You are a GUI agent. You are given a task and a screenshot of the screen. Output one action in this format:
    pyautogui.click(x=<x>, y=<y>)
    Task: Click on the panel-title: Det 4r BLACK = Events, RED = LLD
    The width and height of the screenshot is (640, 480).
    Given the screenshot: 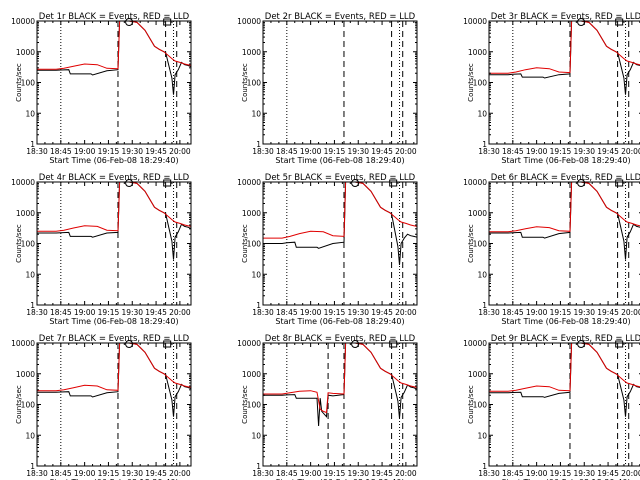 What is the action you would take?
    pyautogui.click(x=114, y=178)
    